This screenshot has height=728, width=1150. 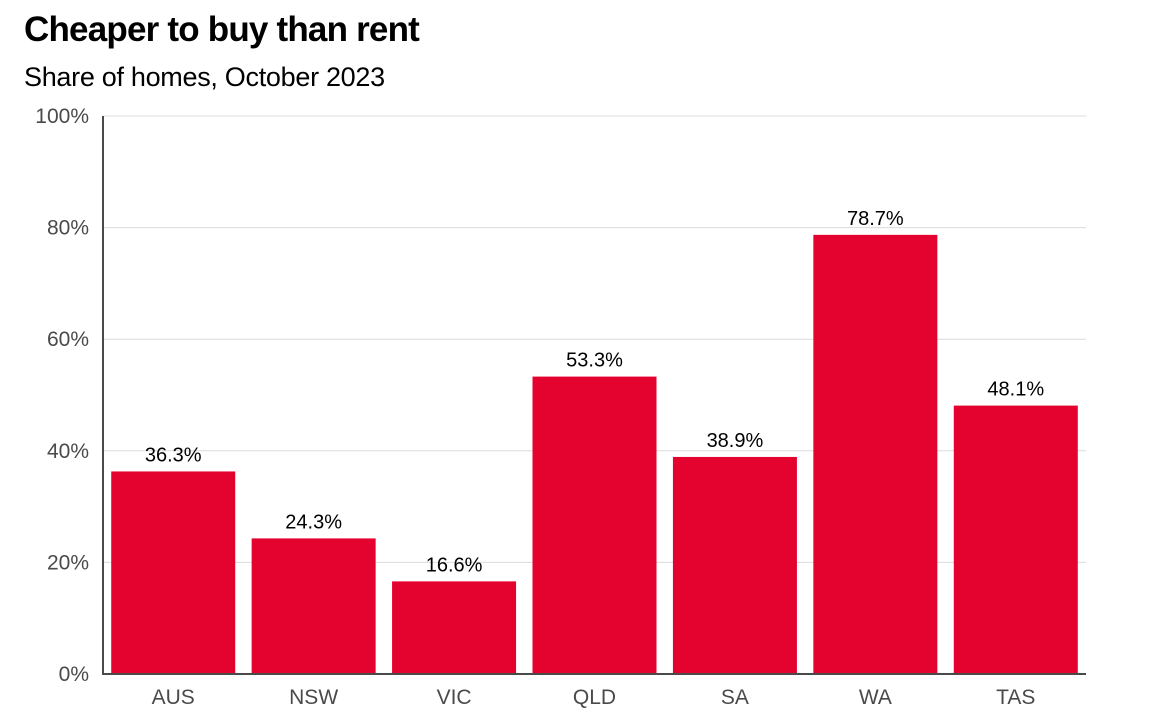 What do you see at coordinates (454, 565) in the screenshot?
I see `value-label-vic: 16.6%` at bounding box center [454, 565].